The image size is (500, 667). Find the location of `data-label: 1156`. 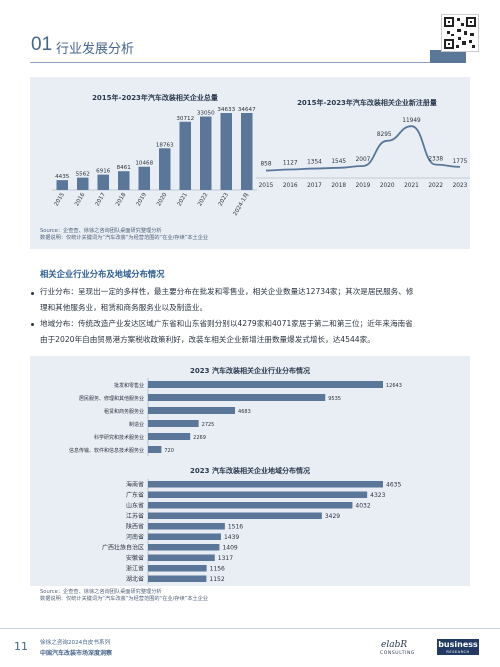

data-label: 1156 is located at coordinates (217, 569).